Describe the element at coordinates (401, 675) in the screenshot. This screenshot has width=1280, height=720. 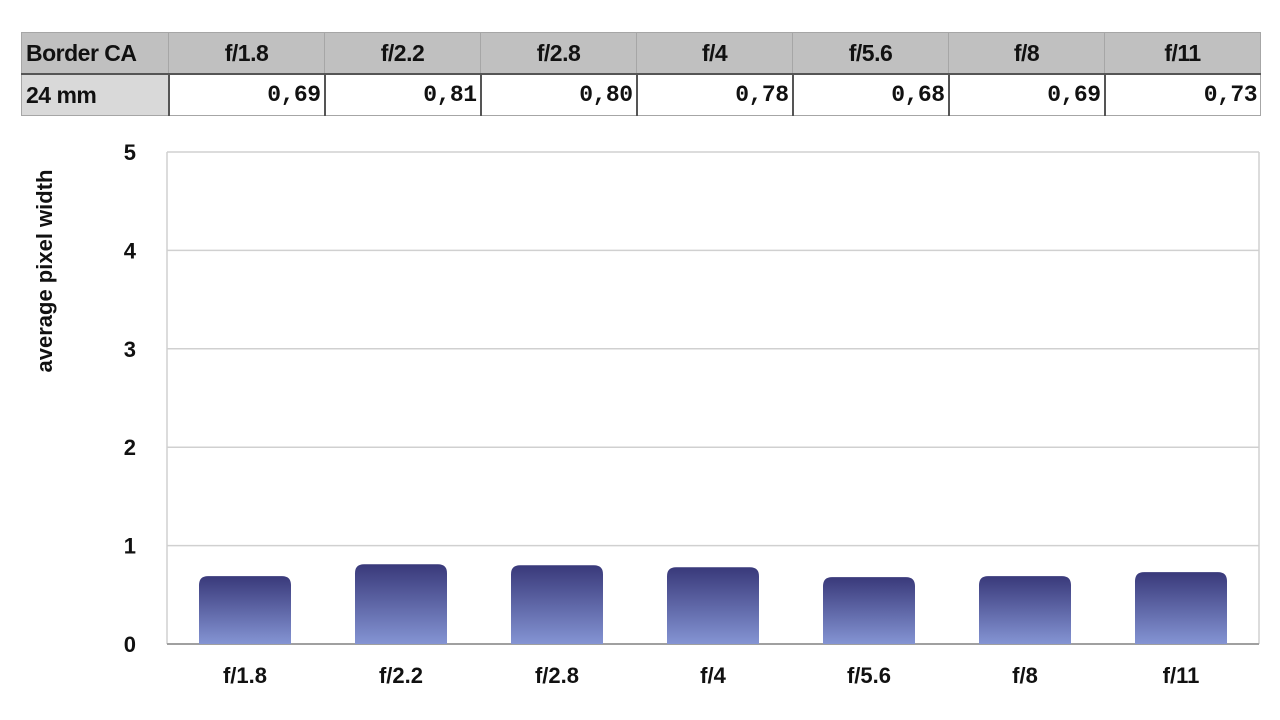
I see `x-tick-label: f/2.2` at that location.